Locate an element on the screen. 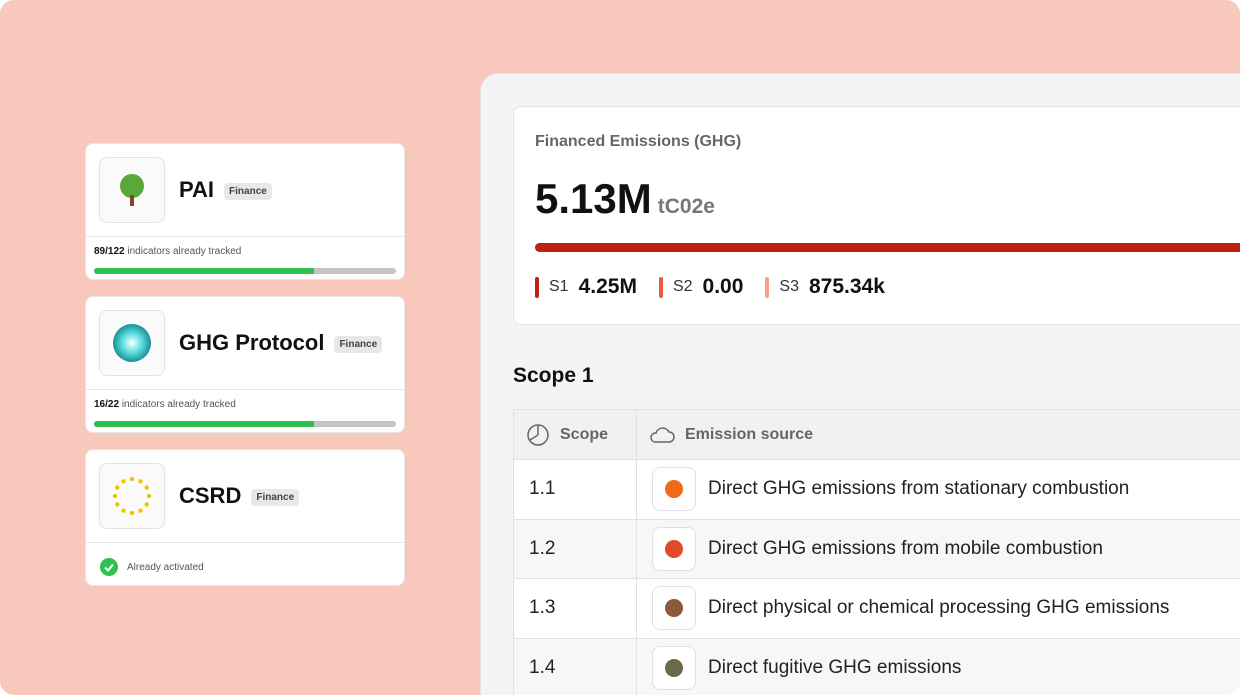 This screenshot has width=1240, height=695. status: 89/122 indicators already tracked is located at coordinates (167, 251).